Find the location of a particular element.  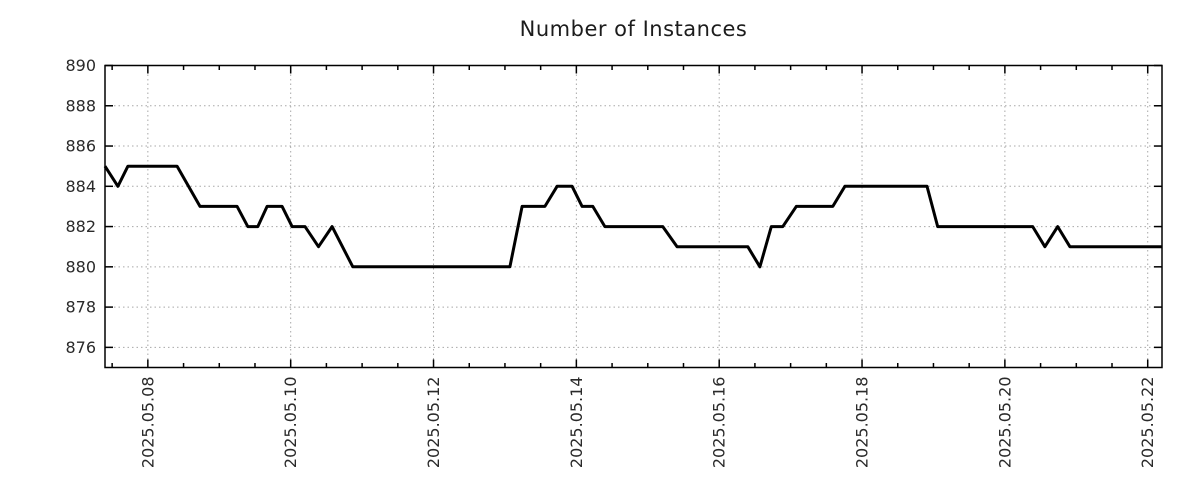

y-tick-label: 880 is located at coordinates (80, 266).